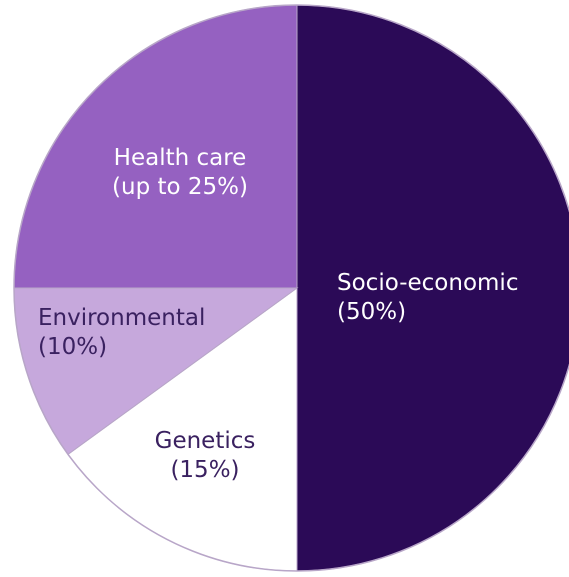  Describe the element at coordinates (205, 441) in the screenshot. I see `slice-label-name-genetics: Genetics` at that location.